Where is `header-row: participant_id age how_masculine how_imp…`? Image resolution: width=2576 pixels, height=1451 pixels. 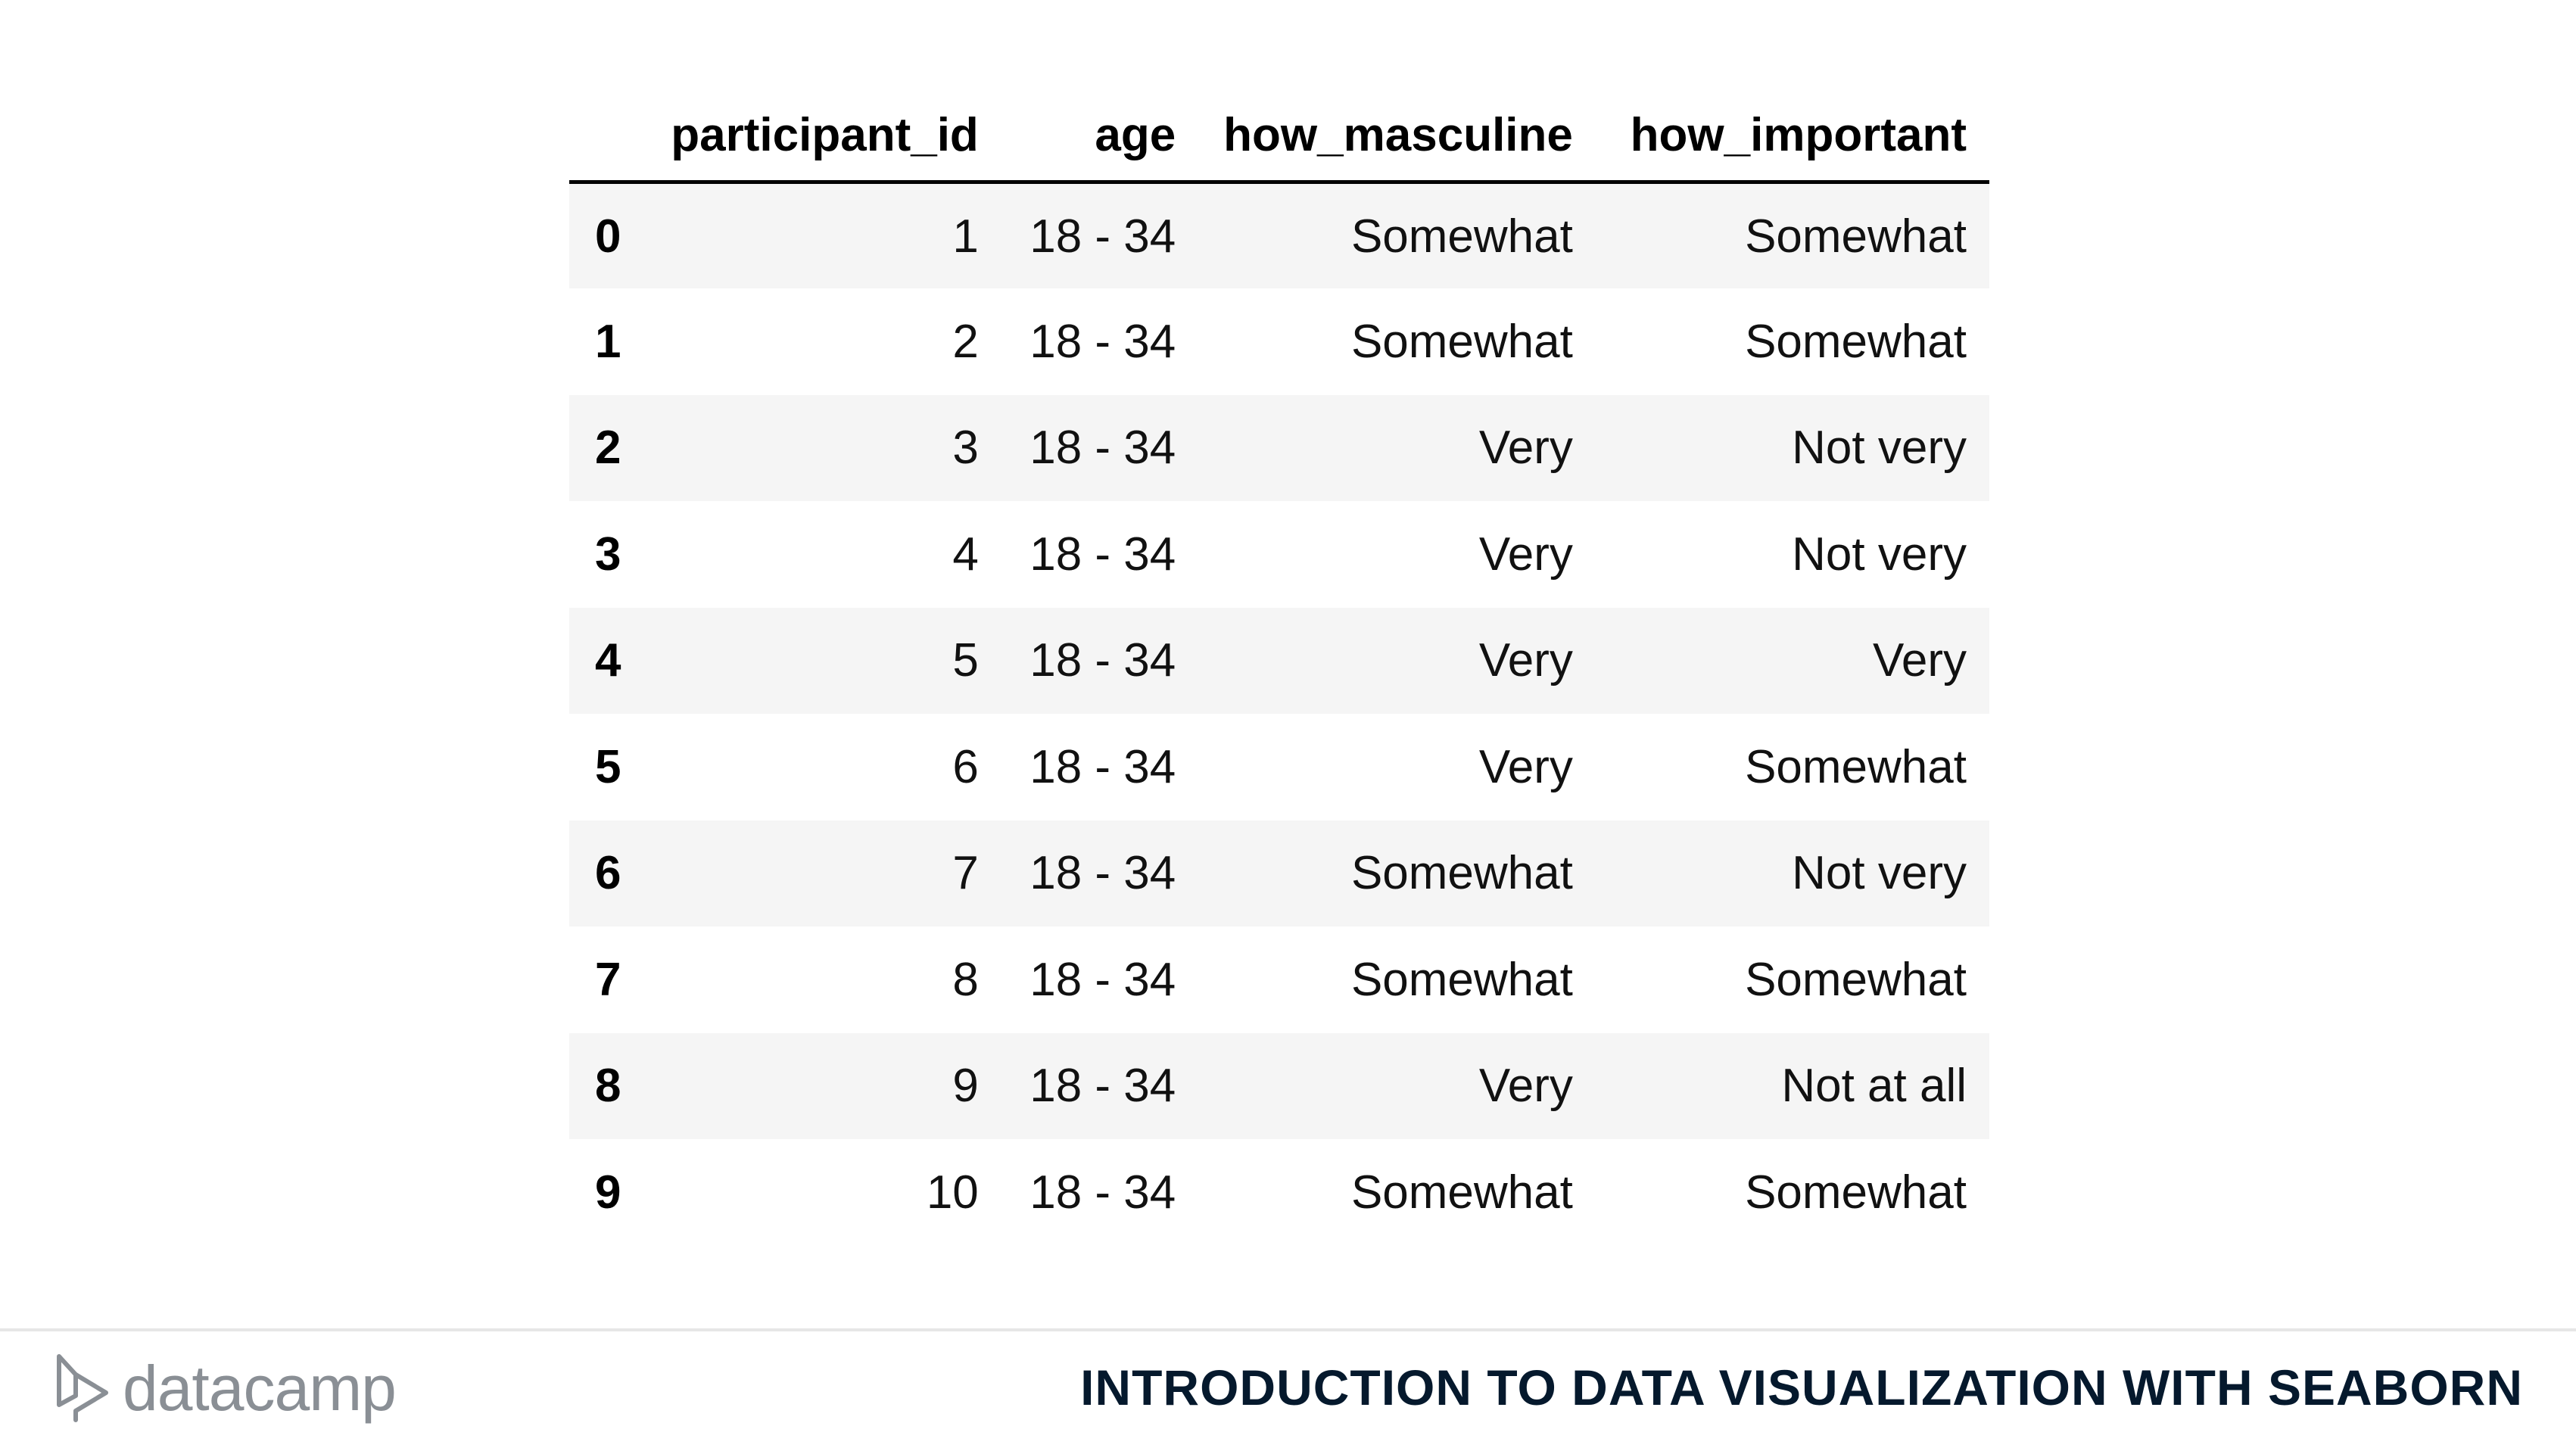
header-row: participant_id age how_masculine how_imp… is located at coordinates (1279, 136).